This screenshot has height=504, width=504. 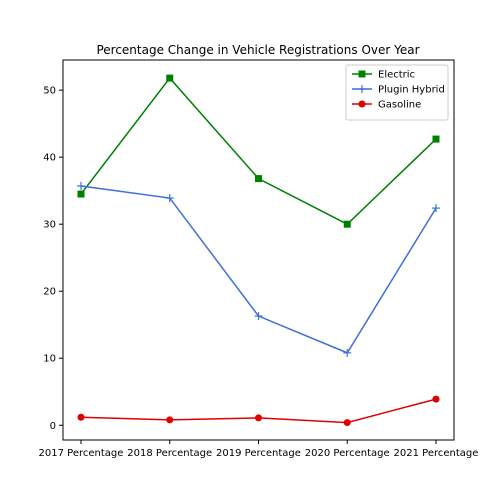 What do you see at coordinates (53, 426) in the screenshot?
I see `y-tick-label: 0` at bounding box center [53, 426].